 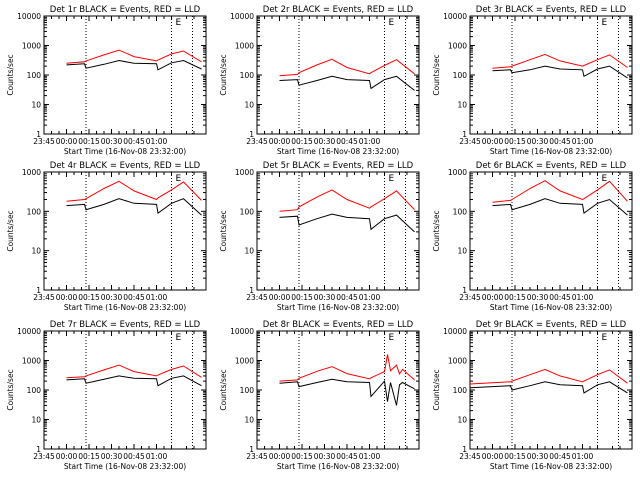 What do you see at coordinates (125, 10) in the screenshot?
I see `chart-title: Det 1r BLACK = Events, RED = LLD` at bounding box center [125, 10].